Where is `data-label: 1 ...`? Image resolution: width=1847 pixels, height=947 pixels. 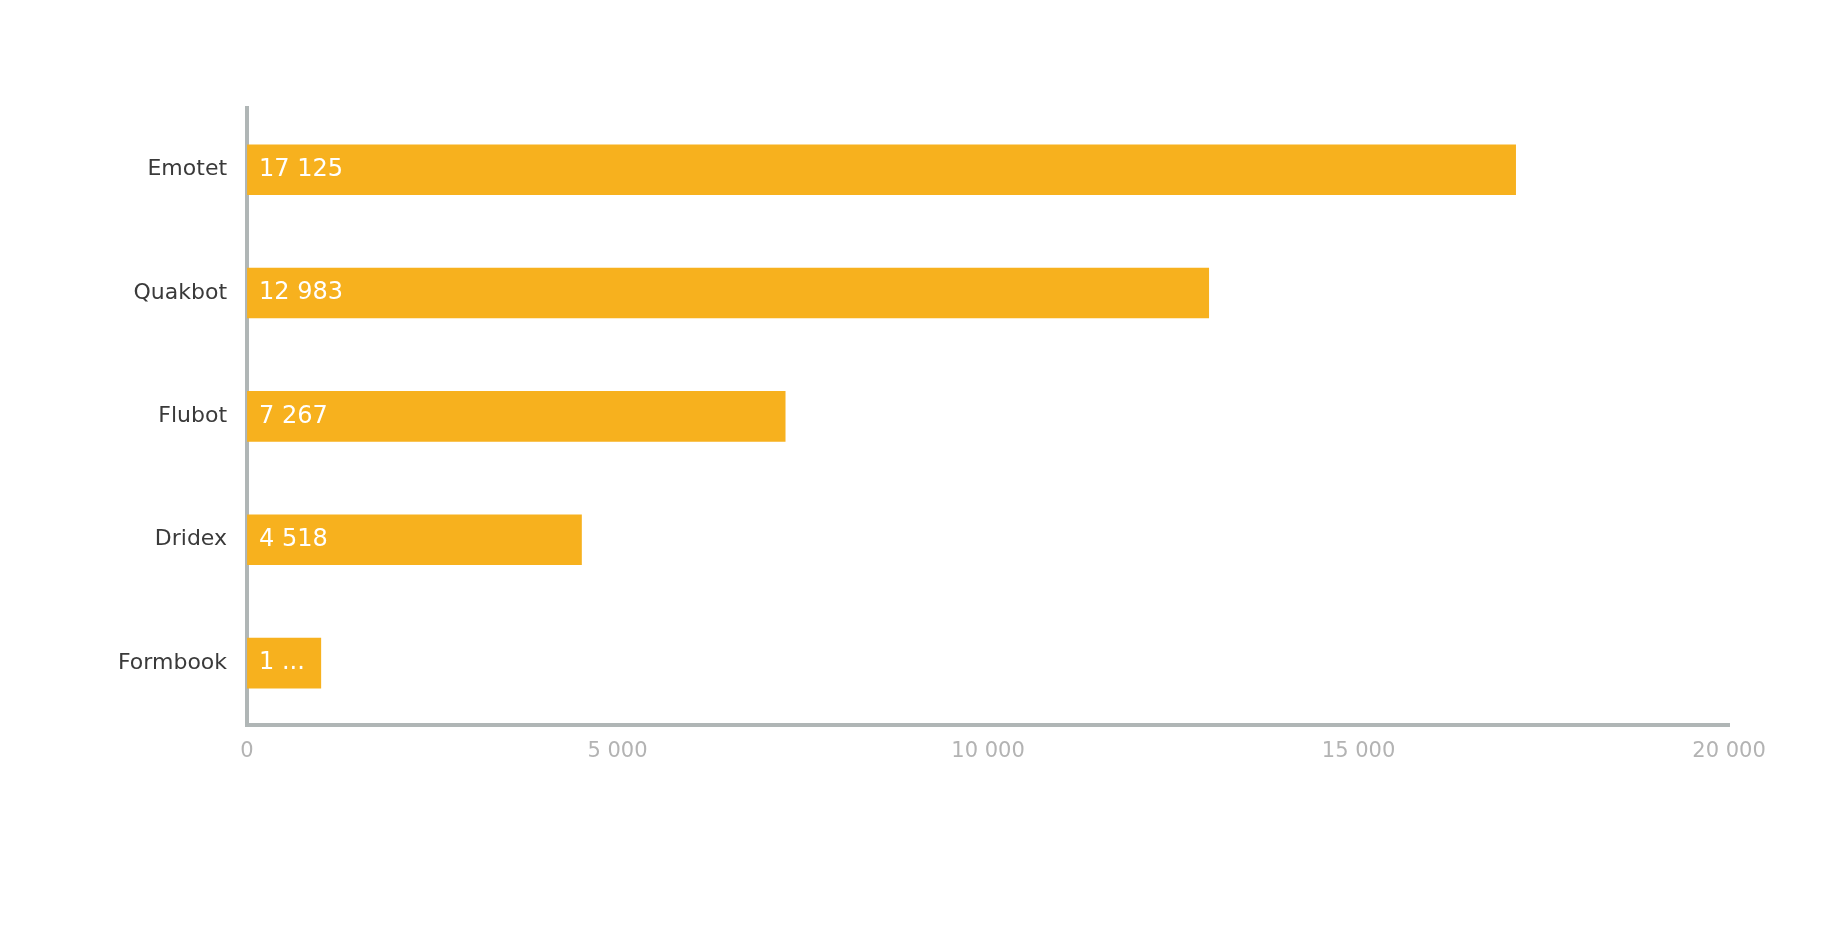
data-label: 1 ... is located at coordinates (282, 661).